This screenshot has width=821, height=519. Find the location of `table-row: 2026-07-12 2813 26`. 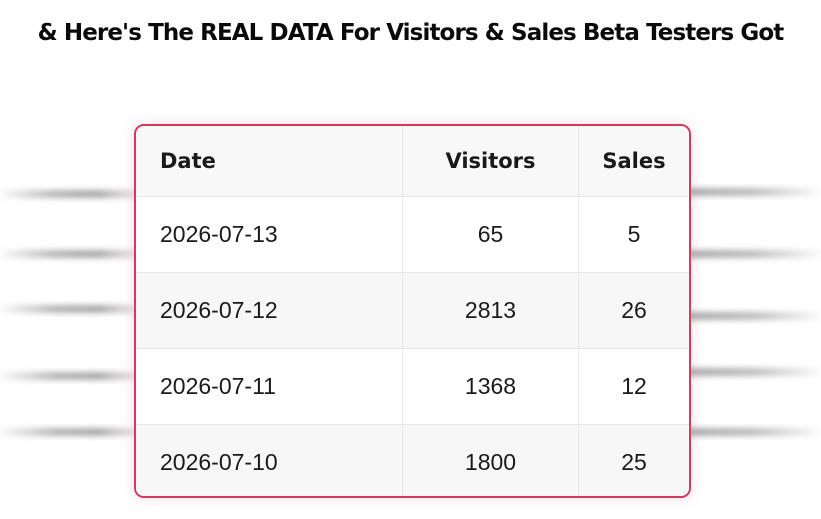

table-row: 2026-07-12 2813 26 is located at coordinates (412, 310).